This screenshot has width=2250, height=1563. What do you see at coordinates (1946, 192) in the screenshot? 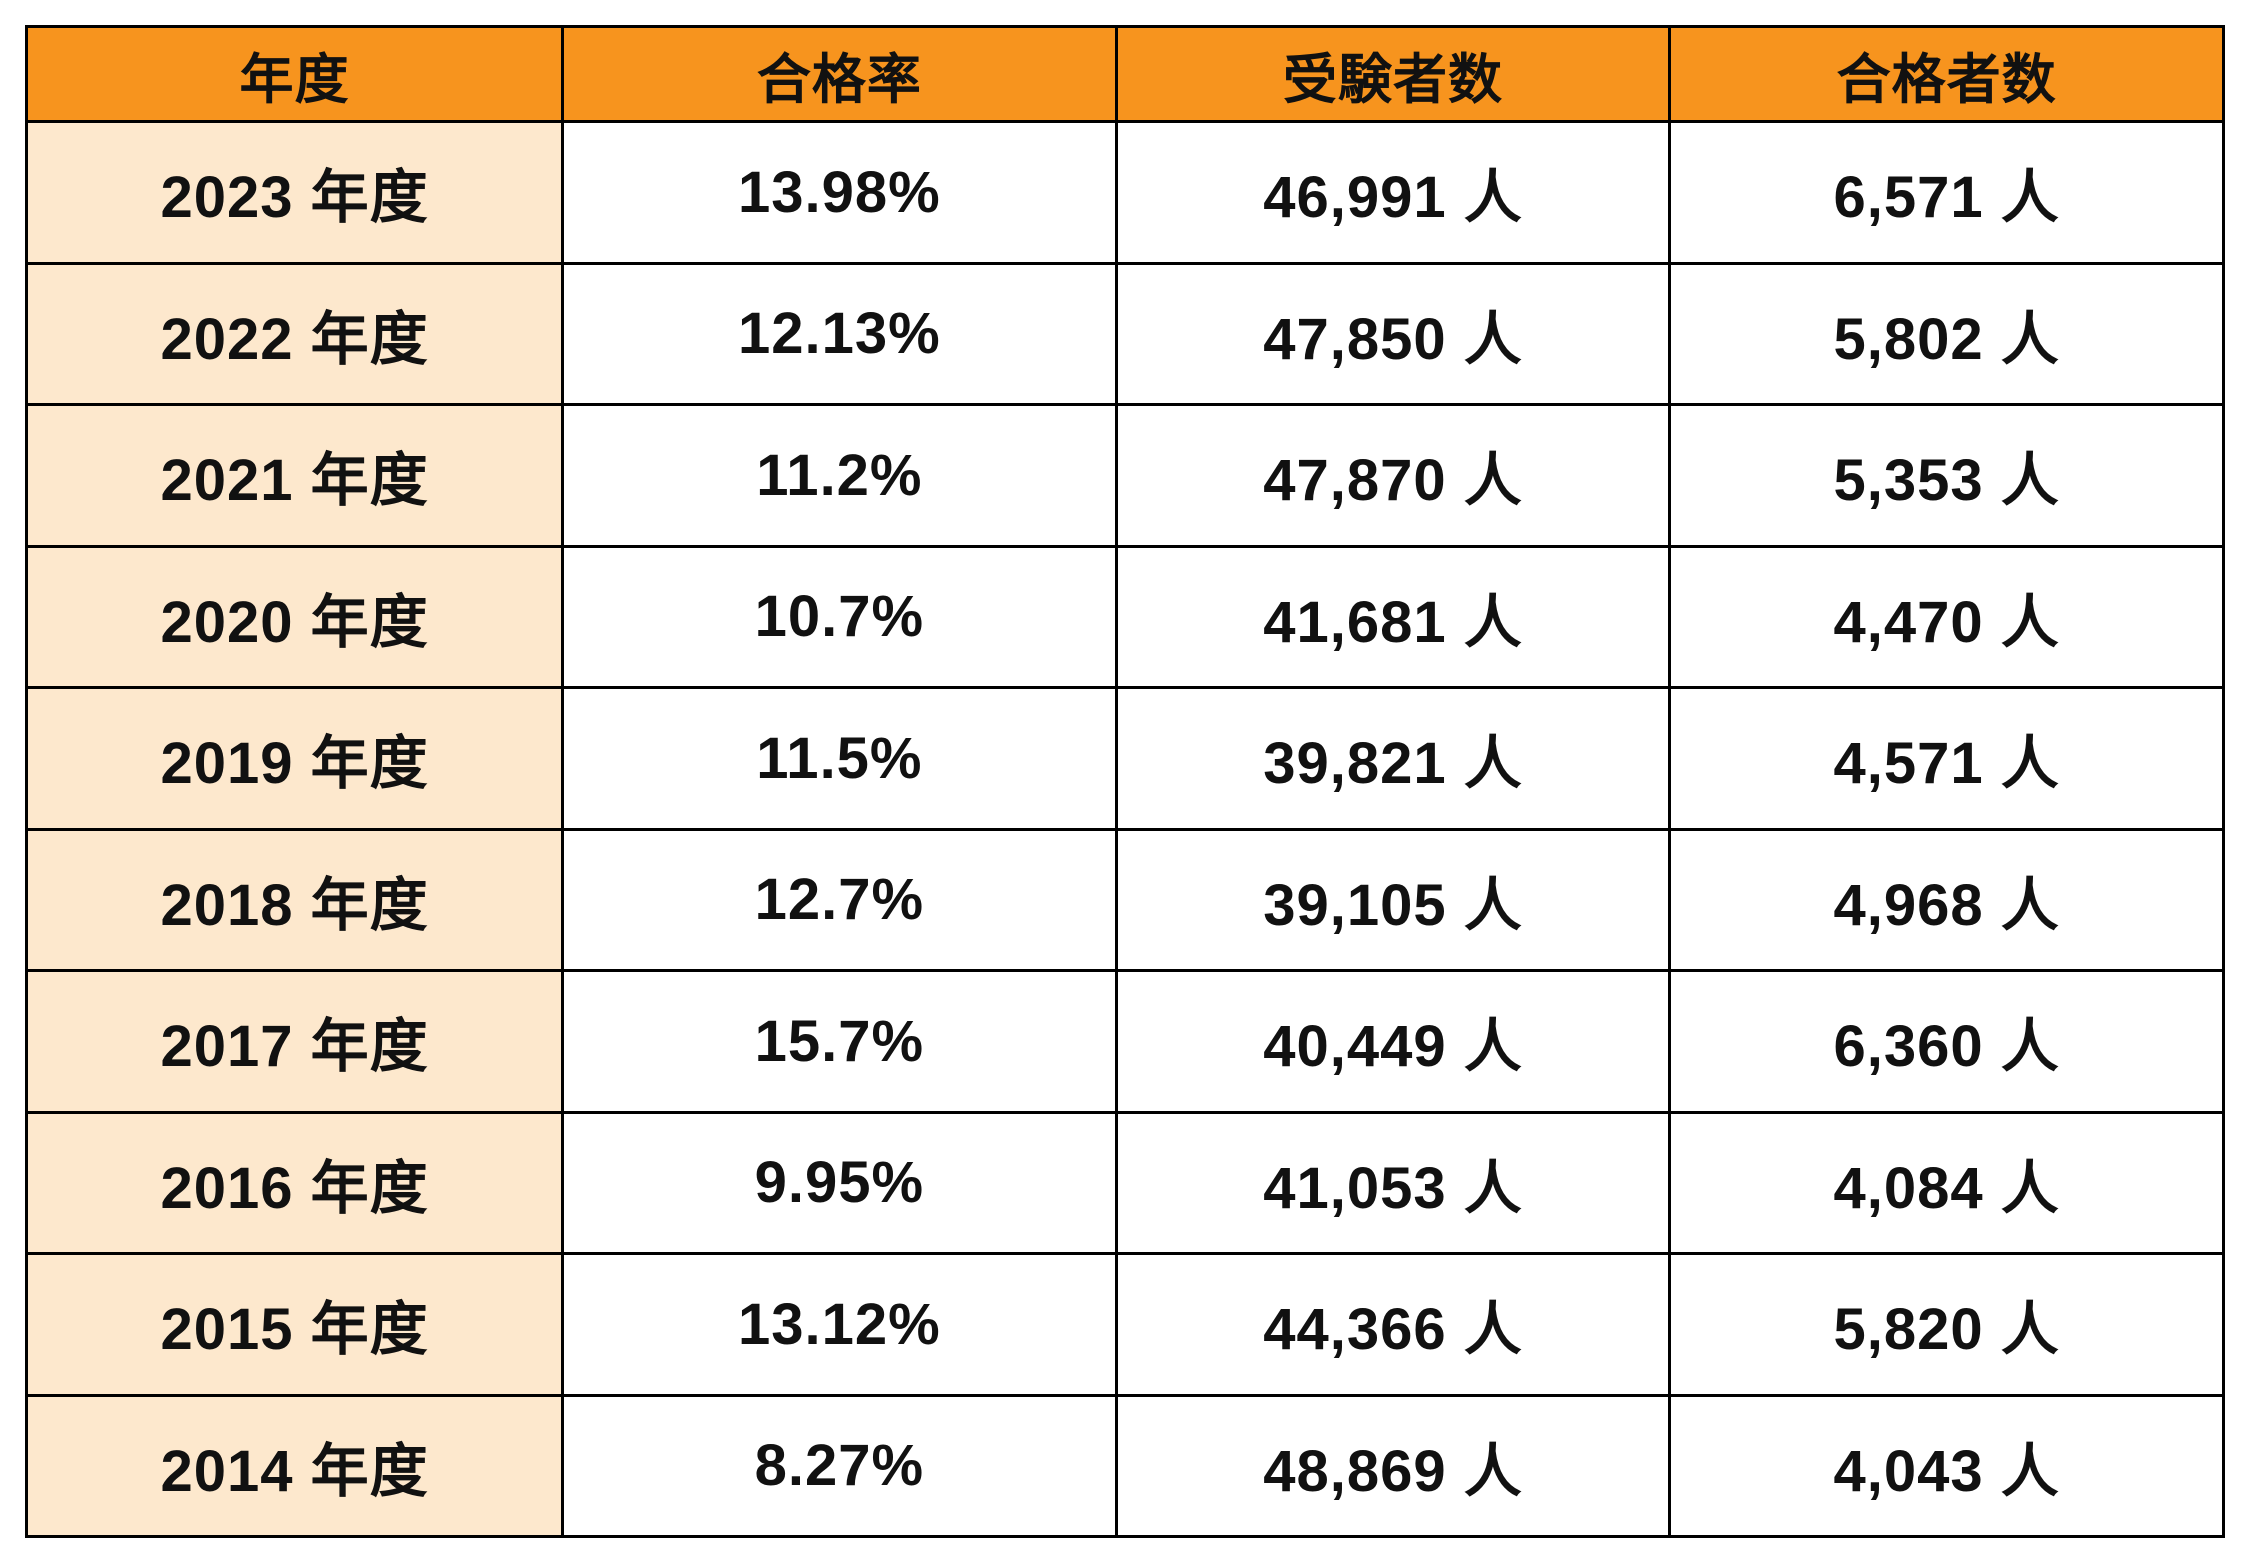
I see `cell-passers: 6,571 人` at bounding box center [1946, 192].